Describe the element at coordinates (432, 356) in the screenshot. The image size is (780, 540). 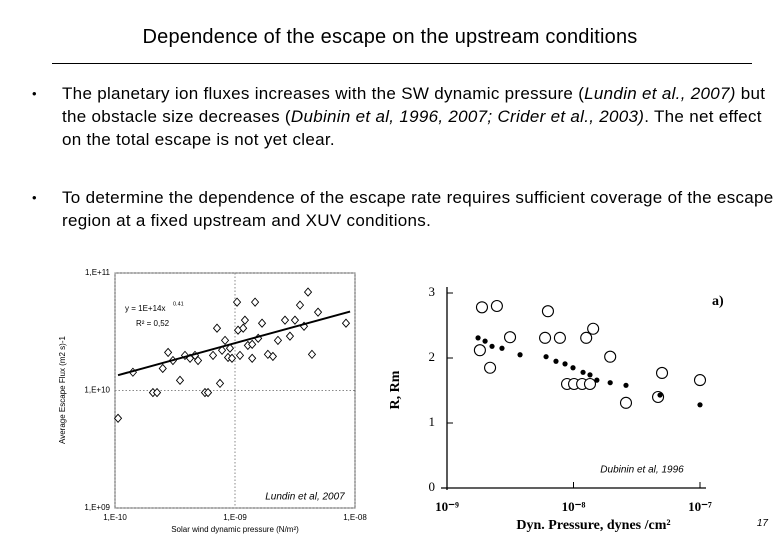
I see `y-tick-label: 2` at that location.